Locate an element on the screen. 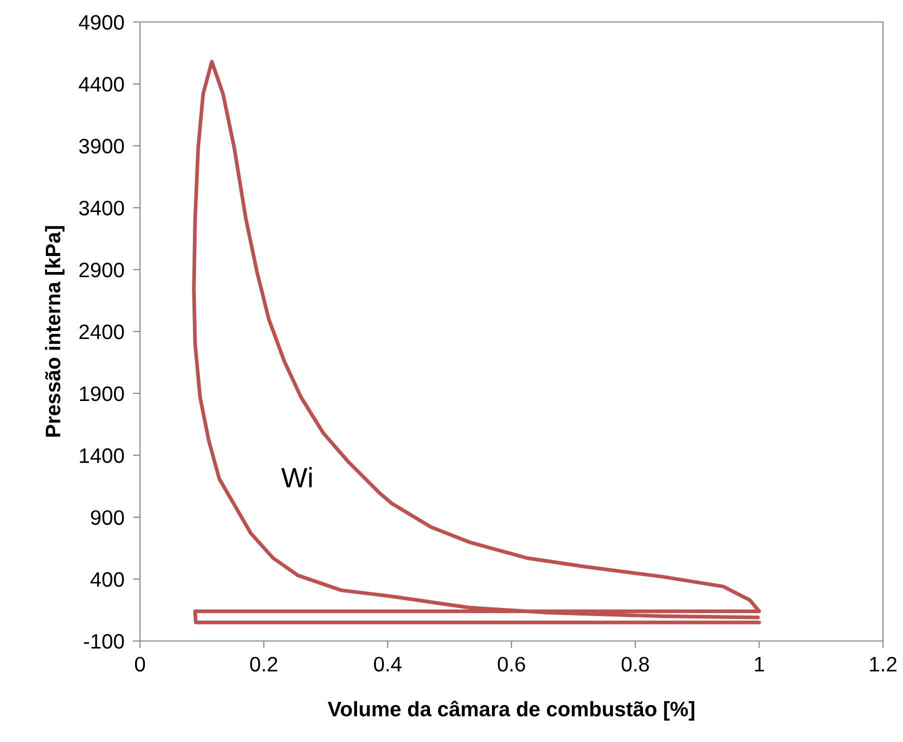 Image resolution: width=903 pixels, height=742 pixels. annotation: Wi is located at coordinates (296, 477).